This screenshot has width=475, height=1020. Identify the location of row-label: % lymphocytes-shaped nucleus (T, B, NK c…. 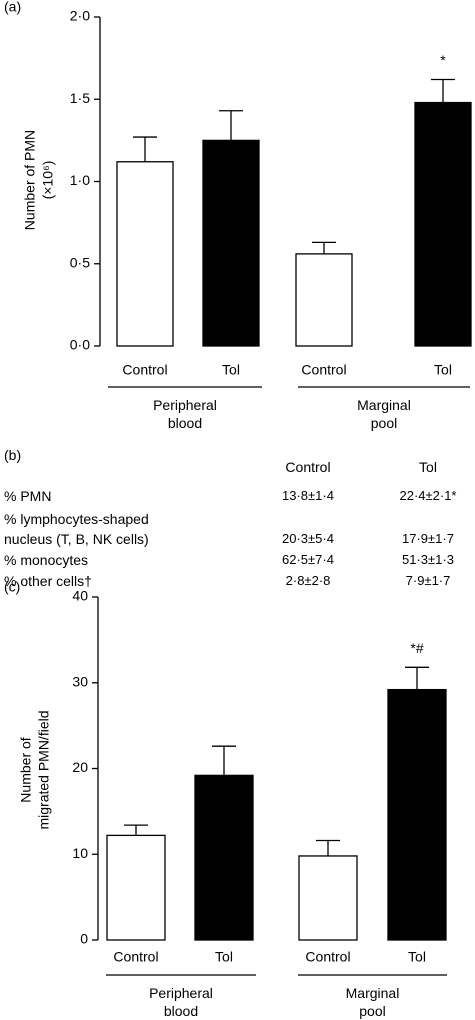
(76, 529).